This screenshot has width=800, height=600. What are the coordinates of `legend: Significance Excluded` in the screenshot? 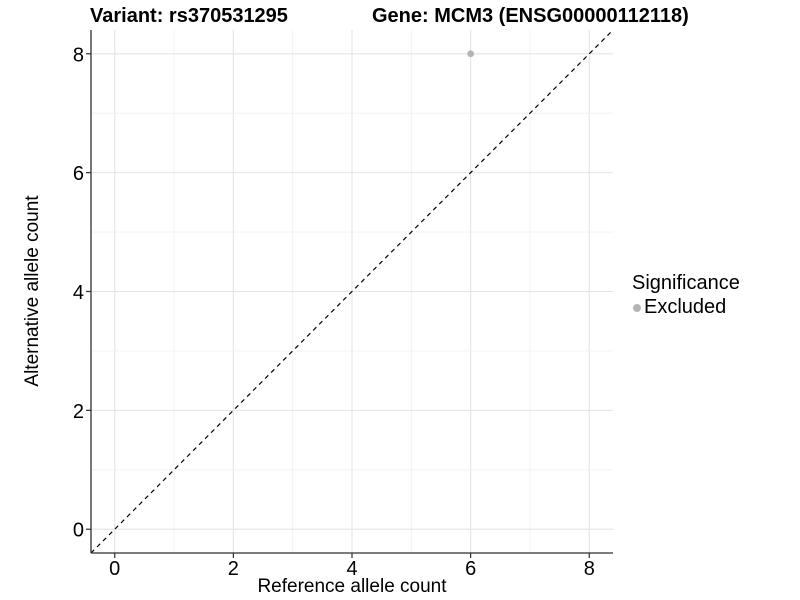 It's located at (686, 295).